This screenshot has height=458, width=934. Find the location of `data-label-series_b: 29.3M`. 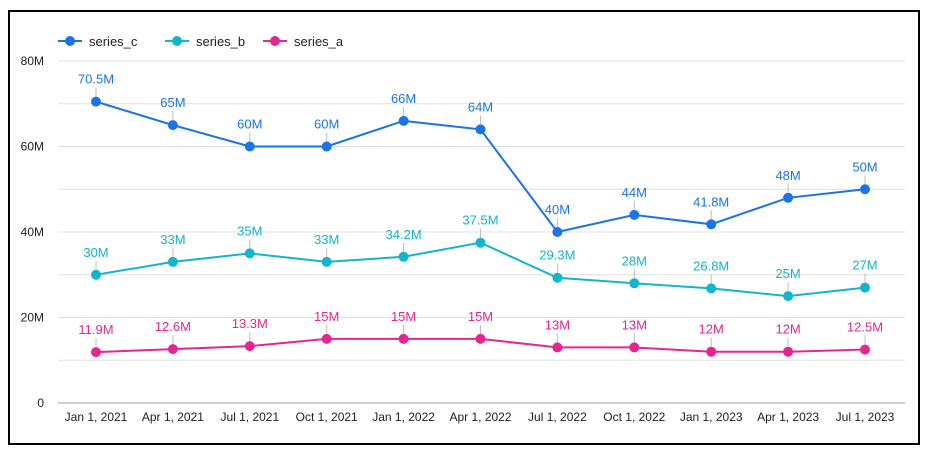

data-label-series_b: 29.3M is located at coordinates (557, 255).